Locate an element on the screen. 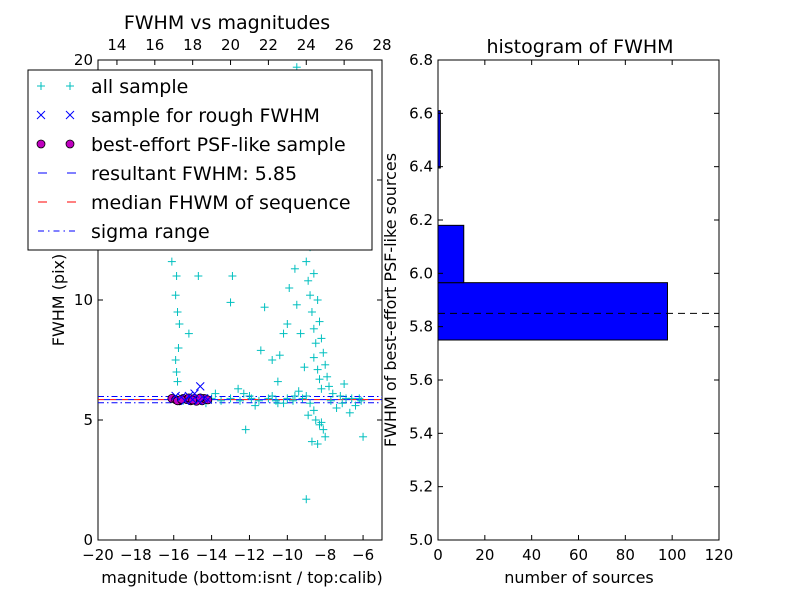 The height and width of the screenshot is (600, 800). legend-label-rough-sample: sample for rough FWHM is located at coordinates (205, 116).